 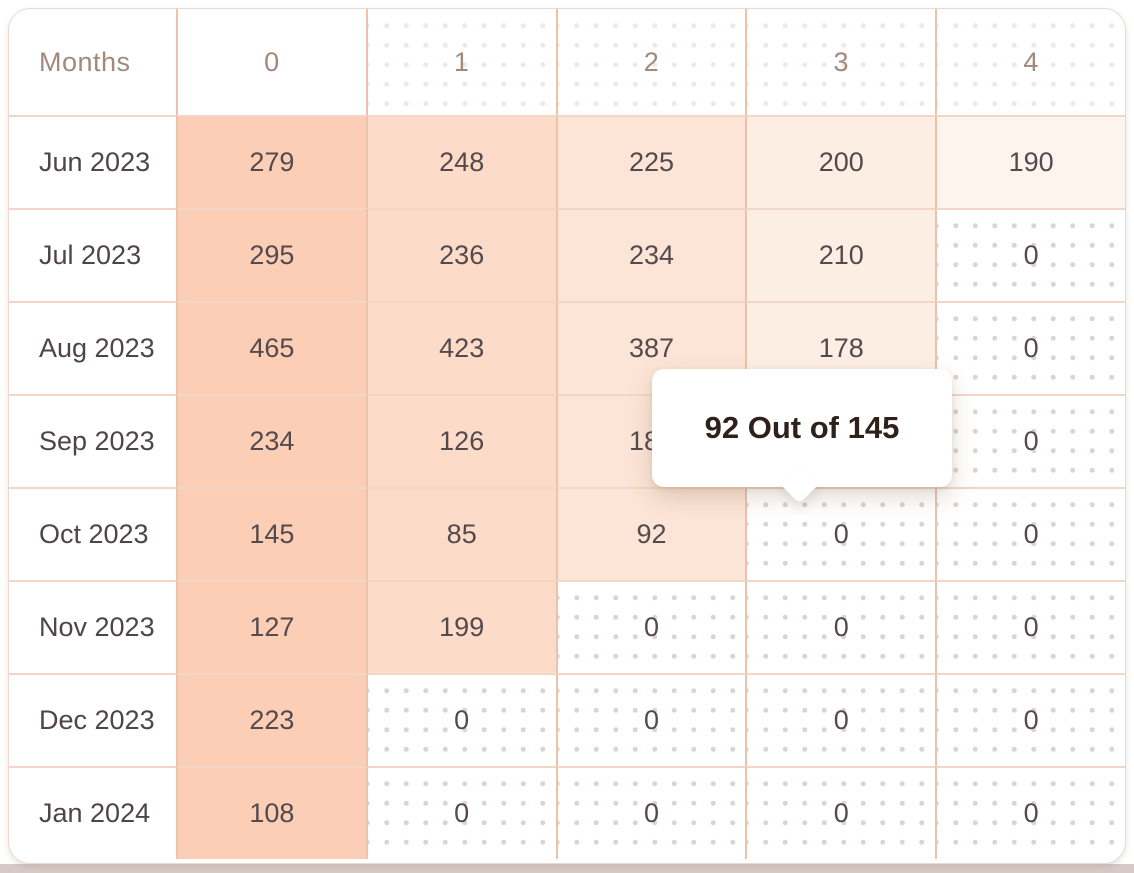 I want to click on cohort-cell: 387, so click(x=650, y=347).